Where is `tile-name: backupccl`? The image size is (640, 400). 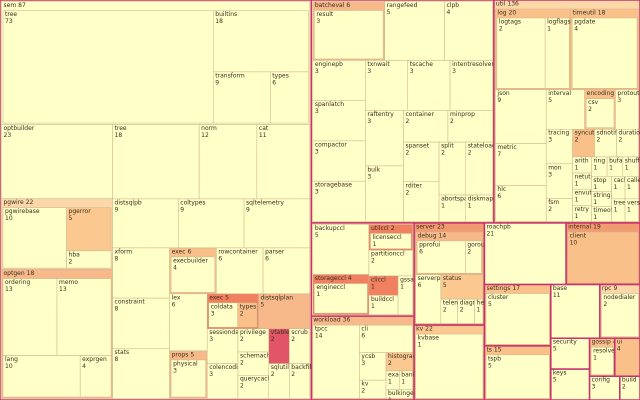
tile-name: backupccl is located at coordinates (330, 228).